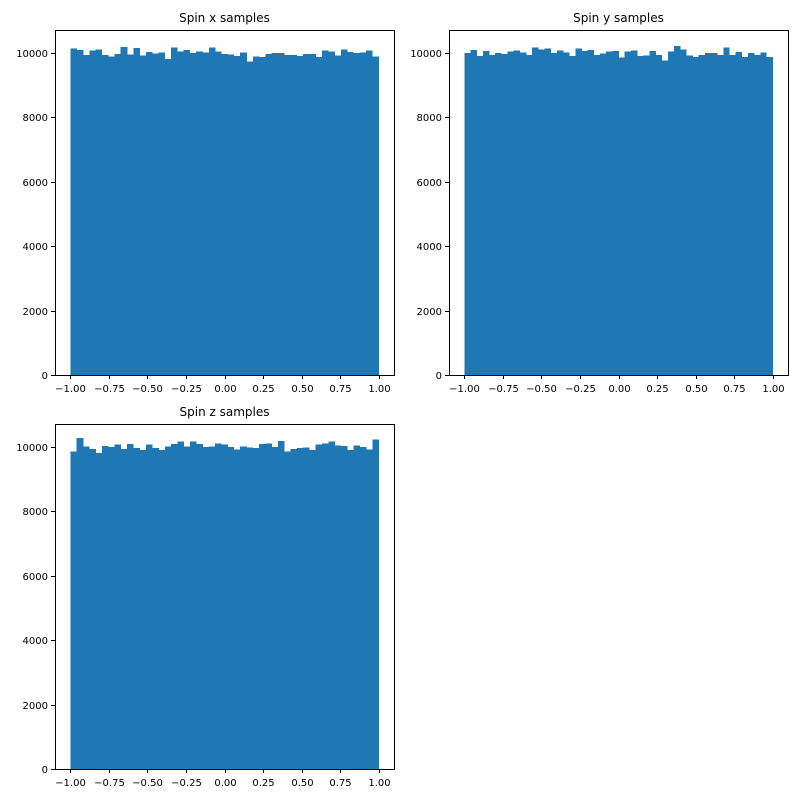 The width and height of the screenshot is (800, 800). Describe the element at coordinates (734, 389) in the screenshot. I see `x-tick-label: 0.75` at that location.